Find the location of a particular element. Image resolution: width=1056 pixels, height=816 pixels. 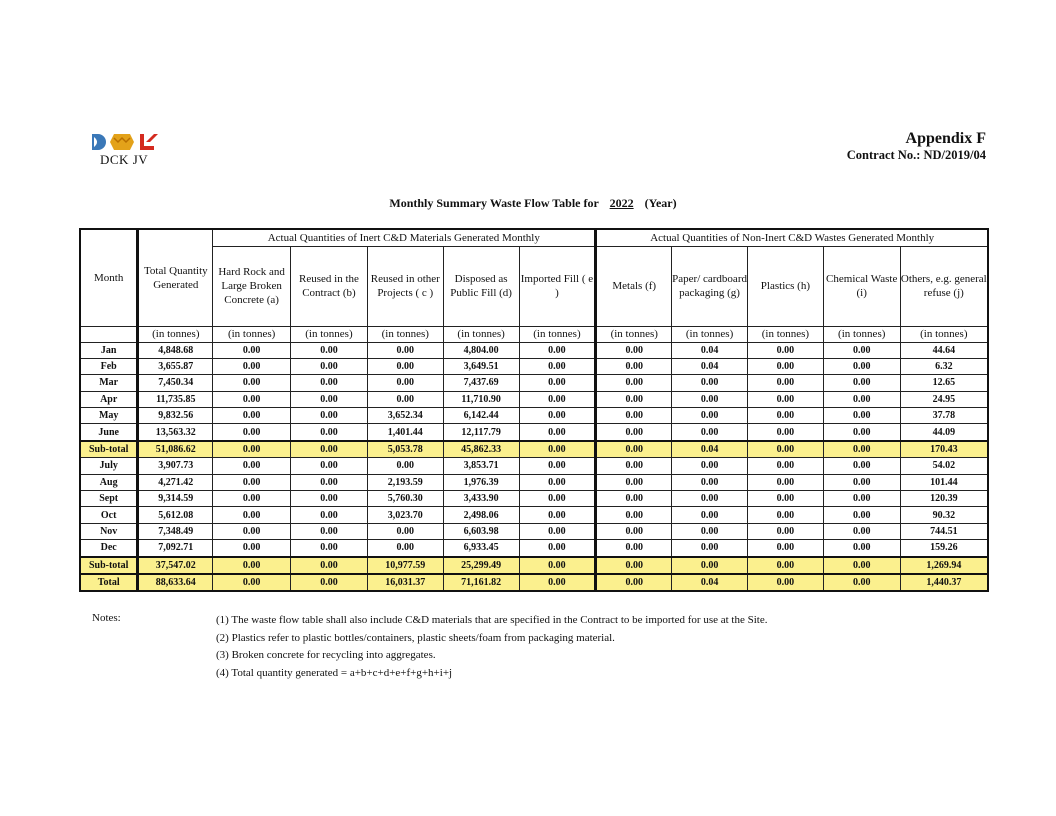

value-cell: 3,652.34 is located at coordinates (405, 416).